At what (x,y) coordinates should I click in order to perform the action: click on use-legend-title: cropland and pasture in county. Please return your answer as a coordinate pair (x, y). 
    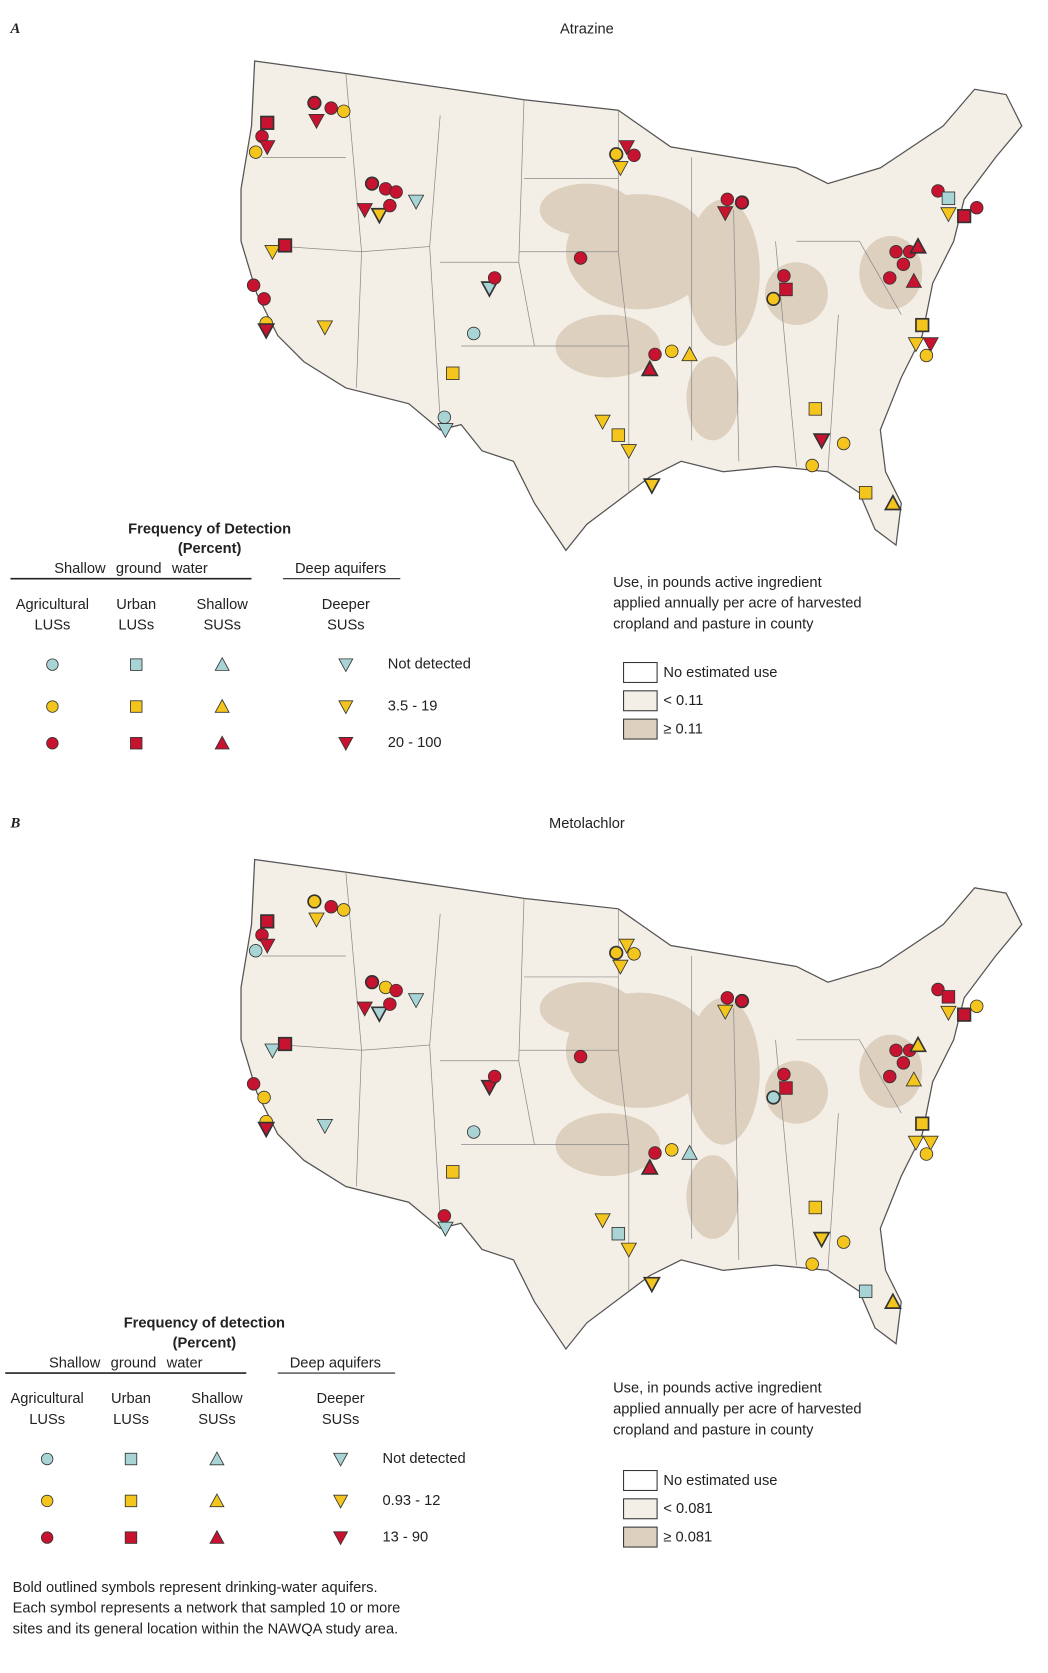
    Looking at the image, I should click on (713, 1431).